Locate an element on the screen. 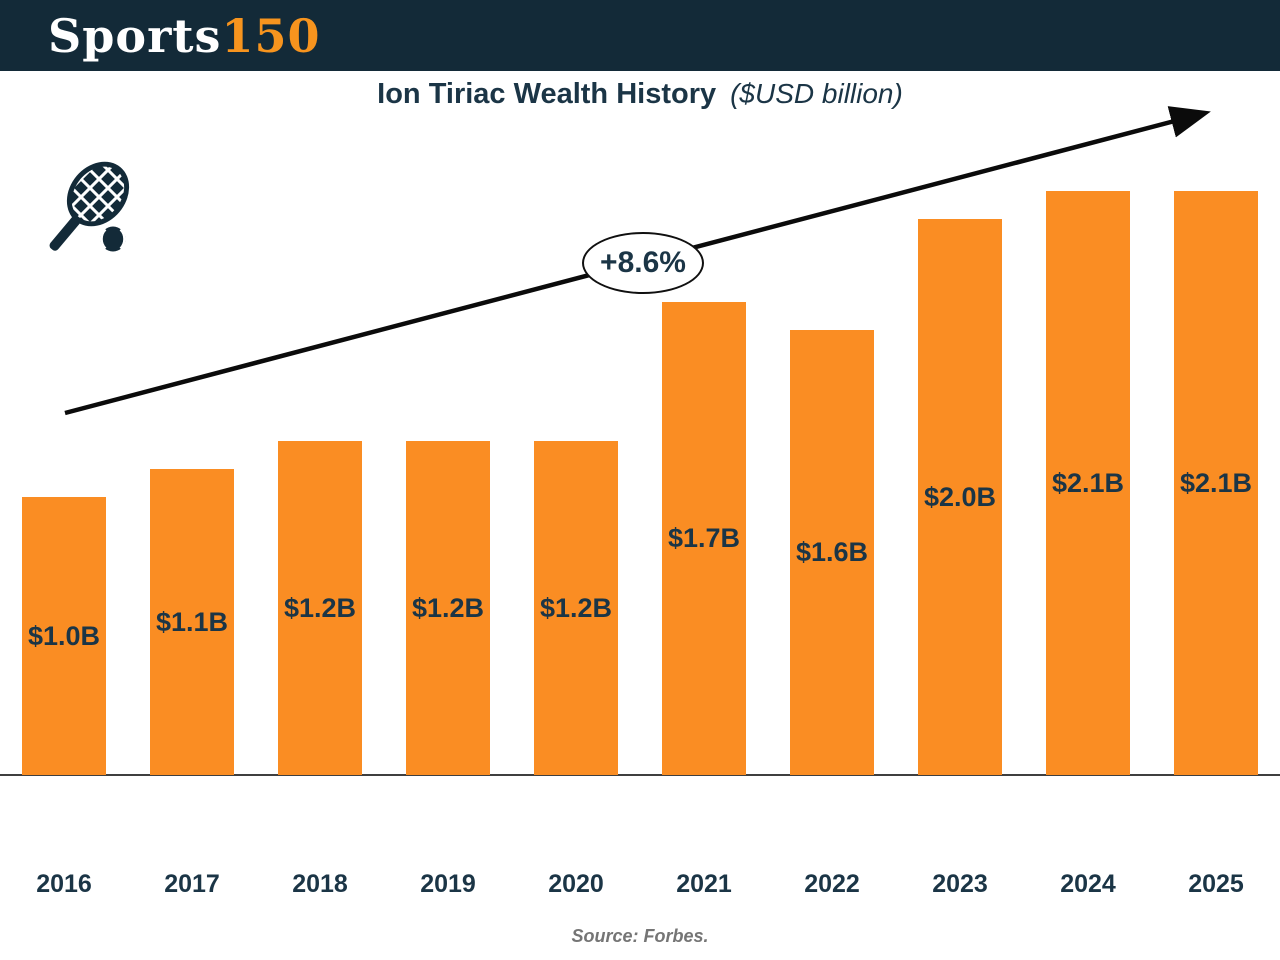 The height and width of the screenshot is (960, 1280). x-axis-line is located at coordinates (640, 775).